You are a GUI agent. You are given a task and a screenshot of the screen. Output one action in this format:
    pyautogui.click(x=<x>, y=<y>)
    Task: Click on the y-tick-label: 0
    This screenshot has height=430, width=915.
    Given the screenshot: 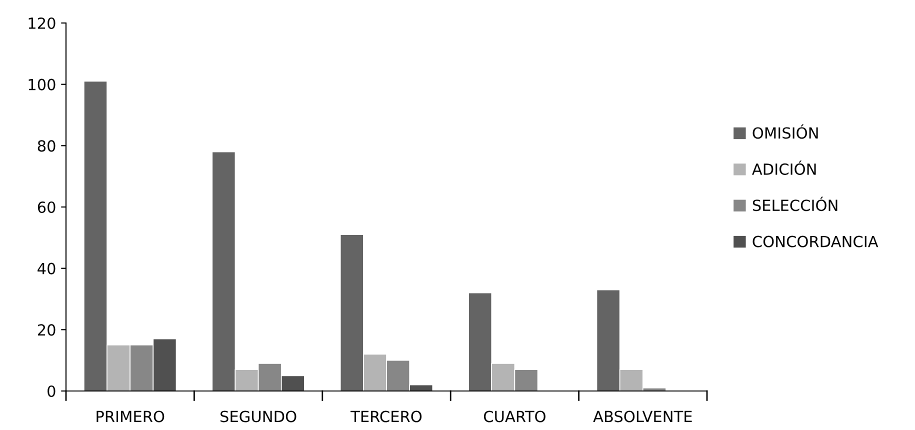 What is the action you would take?
    pyautogui.click(x=52, y=391)
    